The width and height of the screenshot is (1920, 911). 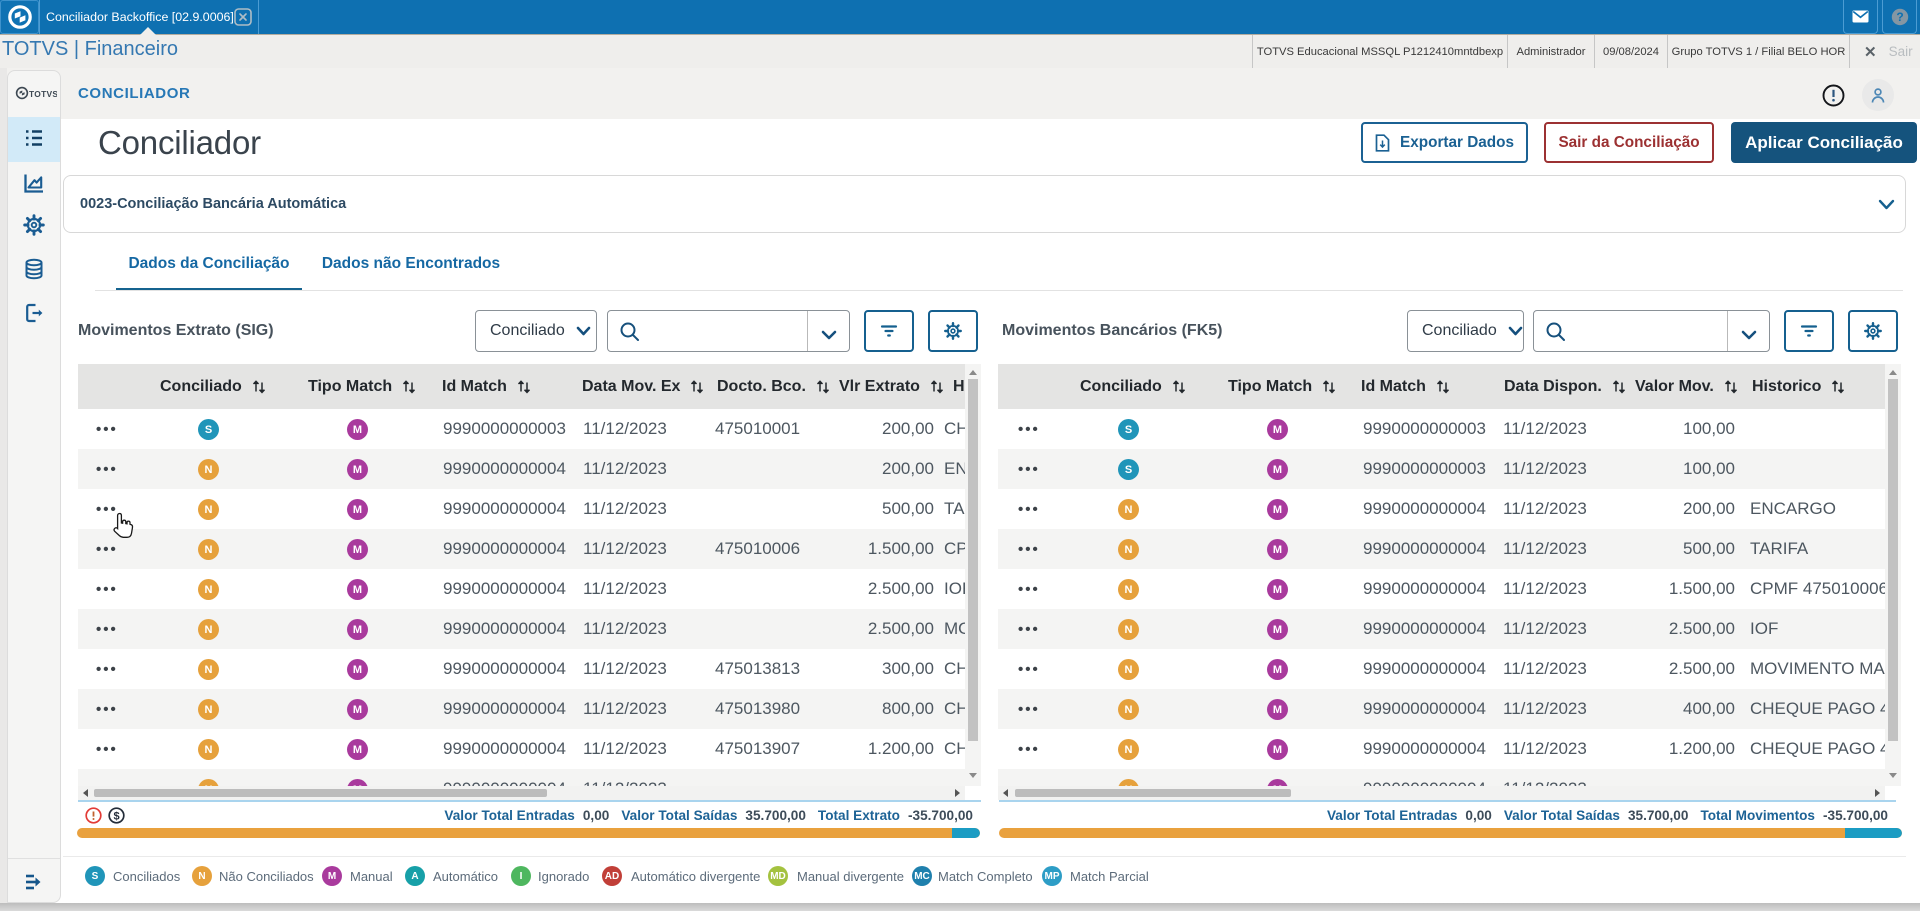 What do you see at coordinates (43, 94) in the screenshot?
I see `svg-text: TOTVS` at bounding box center [43, 94].